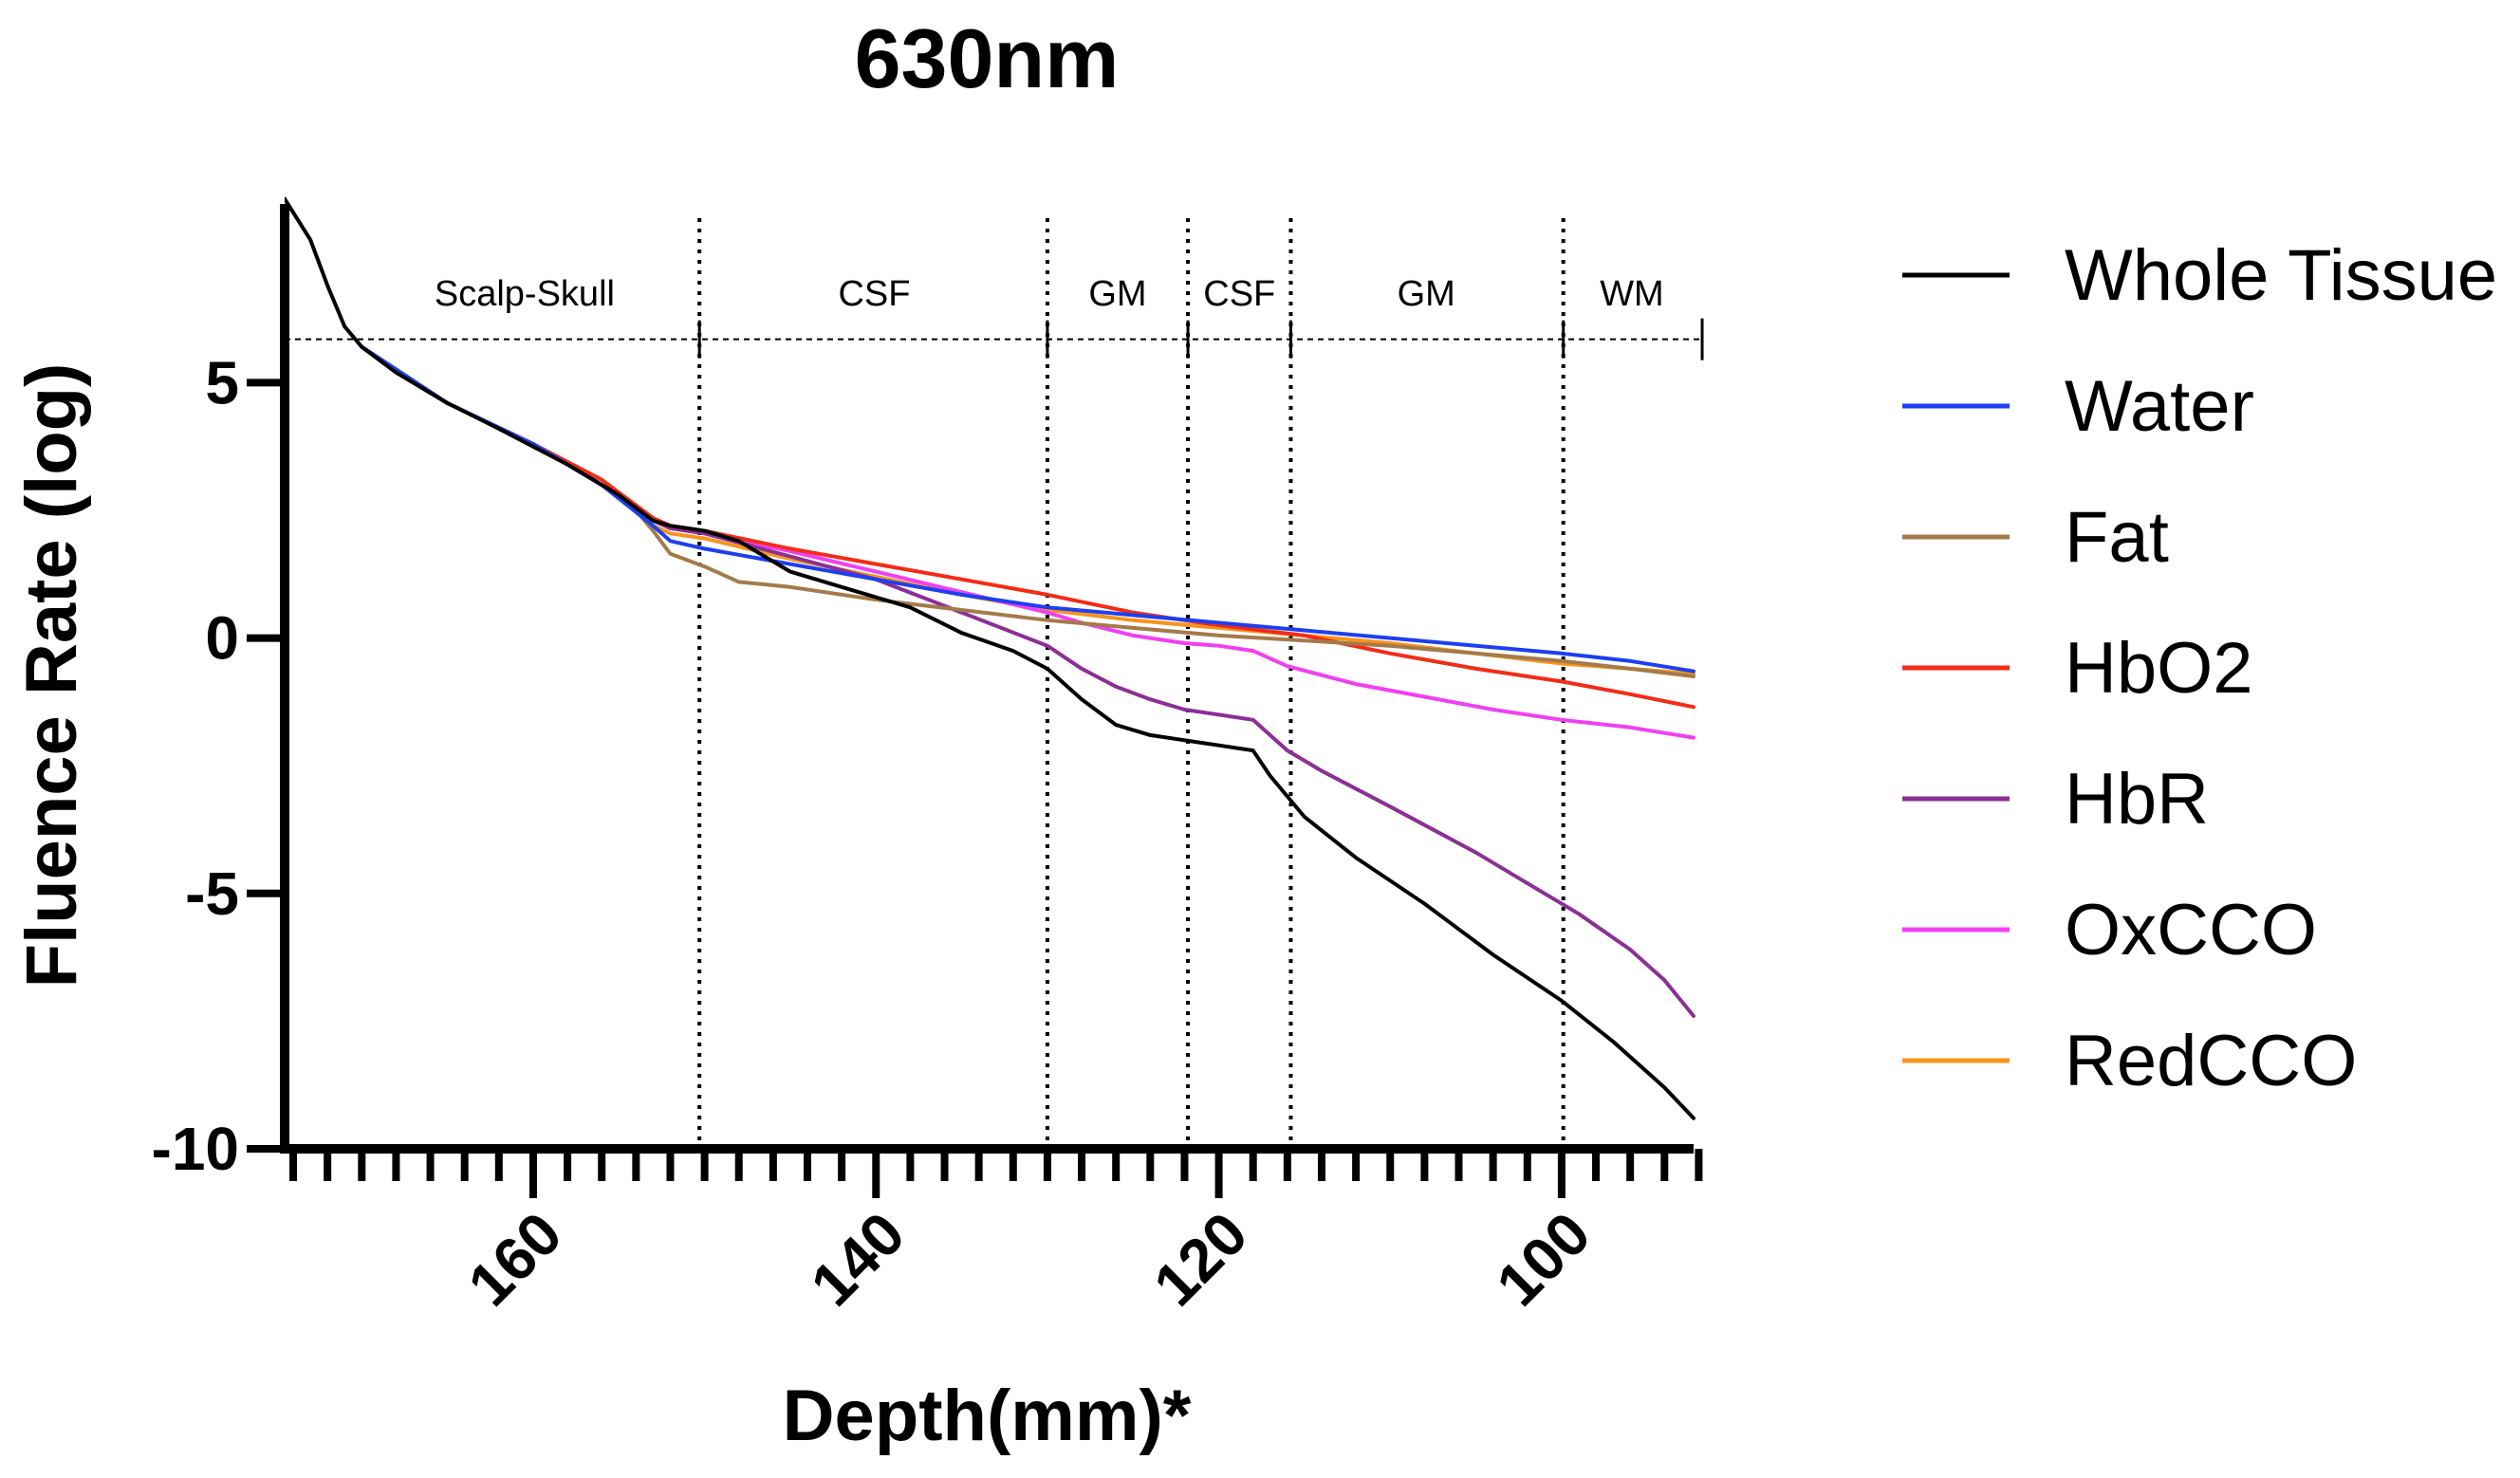 This screenshot has width=2520, height=1478. I want to click on chart-title: 630nm, so click(988, 58).